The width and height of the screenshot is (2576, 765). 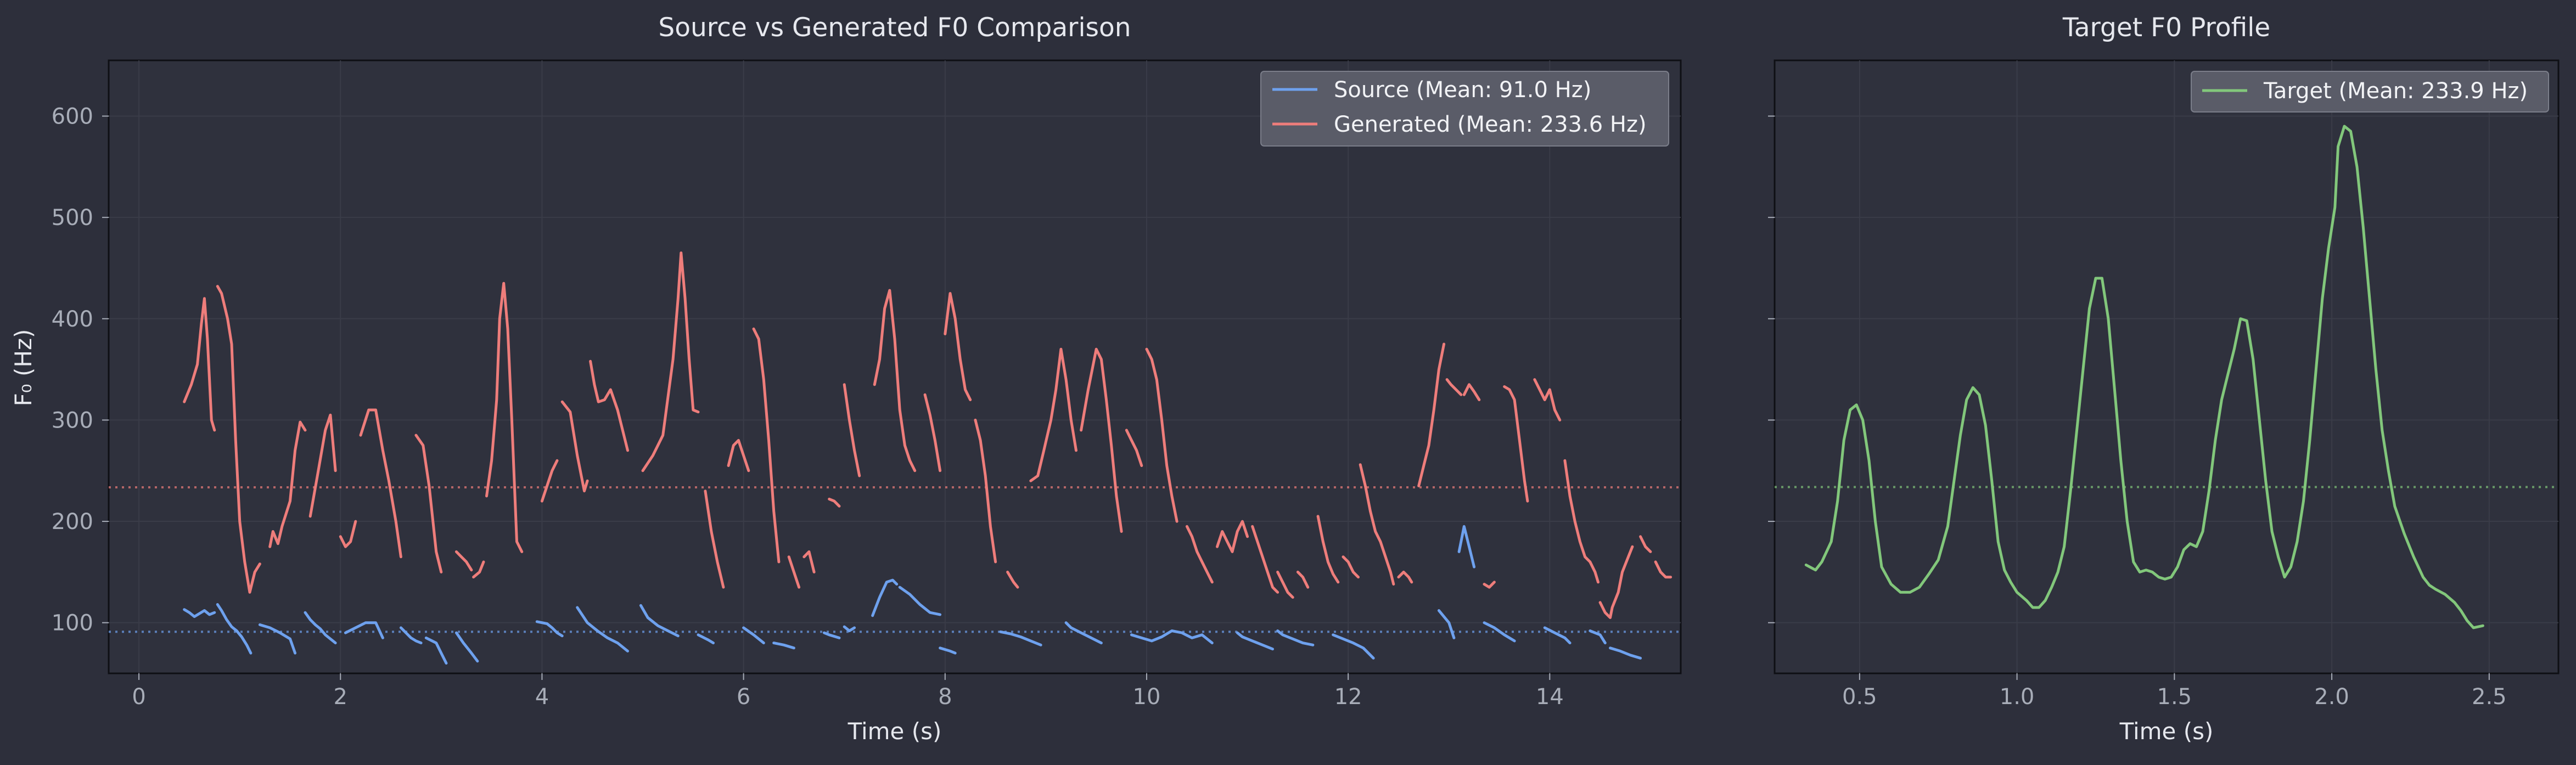 What do you see at coordinates (80, 370) in the screenshot?
I see `left-y-ticks: 100 200 300 400 500 600` at bounding box center [80, 370].